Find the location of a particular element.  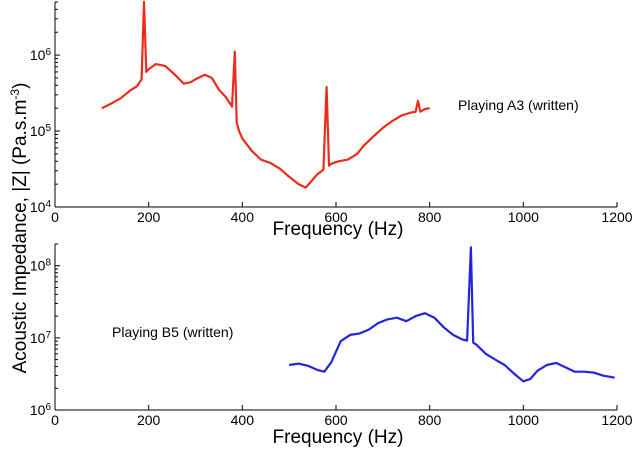

panel-top-x-tick-label: 200 is located at coordinates (149, 217).